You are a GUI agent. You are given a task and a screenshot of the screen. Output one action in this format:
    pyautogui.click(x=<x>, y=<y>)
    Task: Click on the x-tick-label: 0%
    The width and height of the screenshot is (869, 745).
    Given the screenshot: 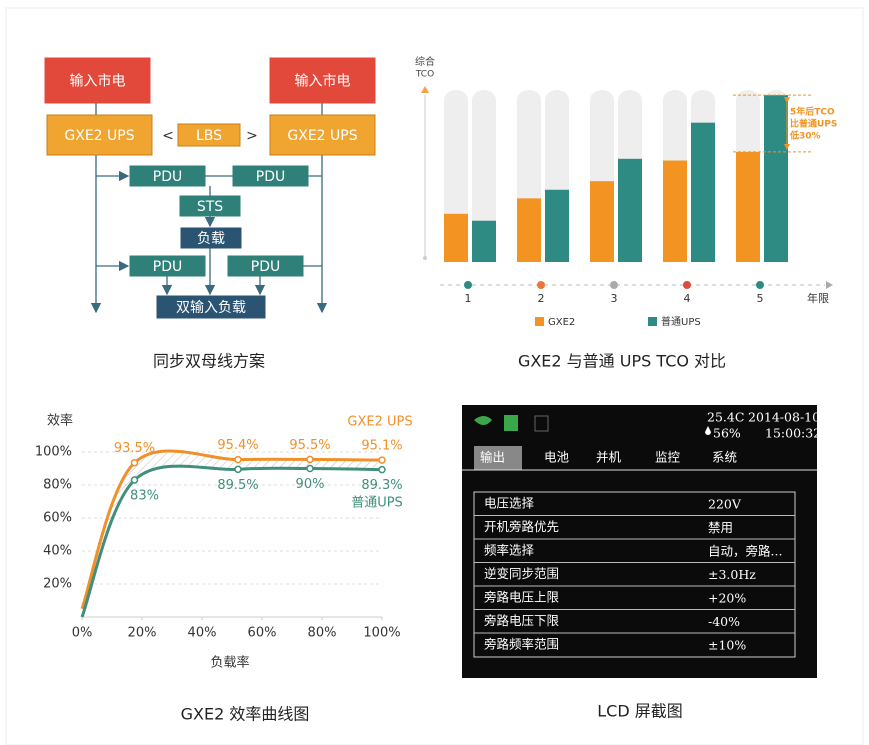 What is the action you would take?
    pyautogui.click(x=82, y=633)
    